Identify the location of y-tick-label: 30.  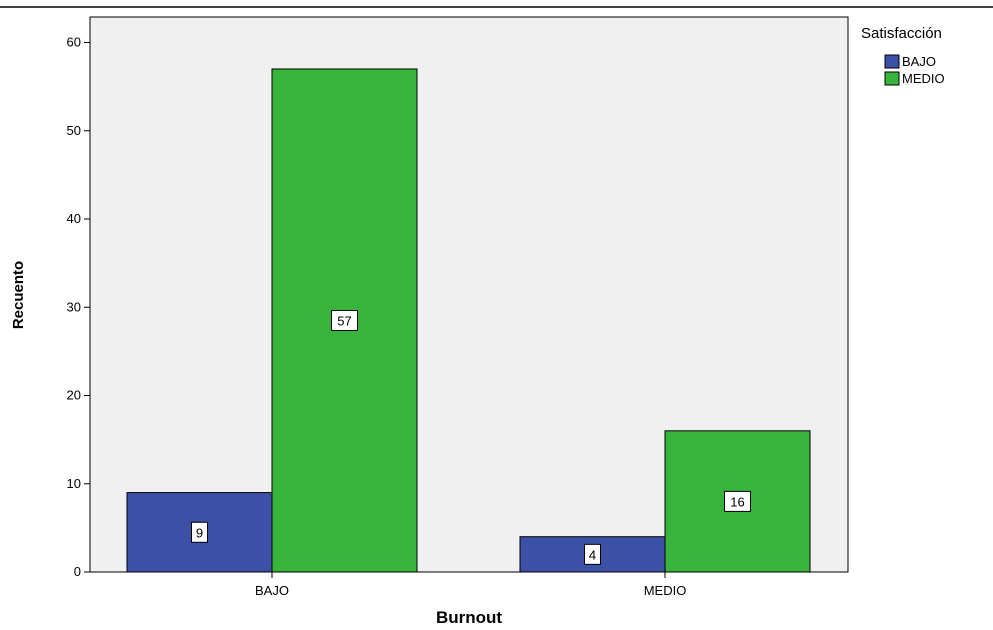
(74, 306).